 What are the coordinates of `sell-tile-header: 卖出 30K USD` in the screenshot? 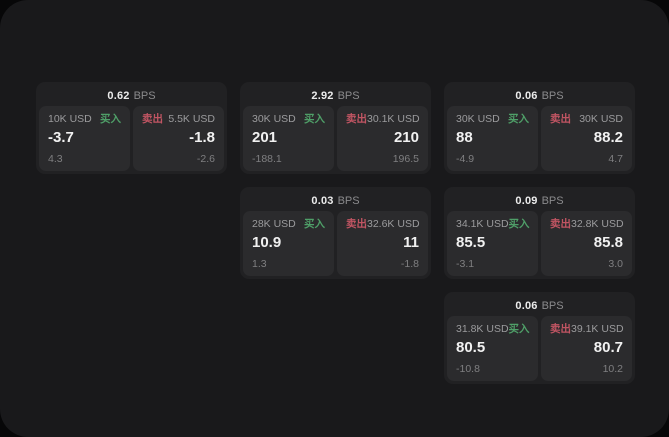 It's located at (586, 119).